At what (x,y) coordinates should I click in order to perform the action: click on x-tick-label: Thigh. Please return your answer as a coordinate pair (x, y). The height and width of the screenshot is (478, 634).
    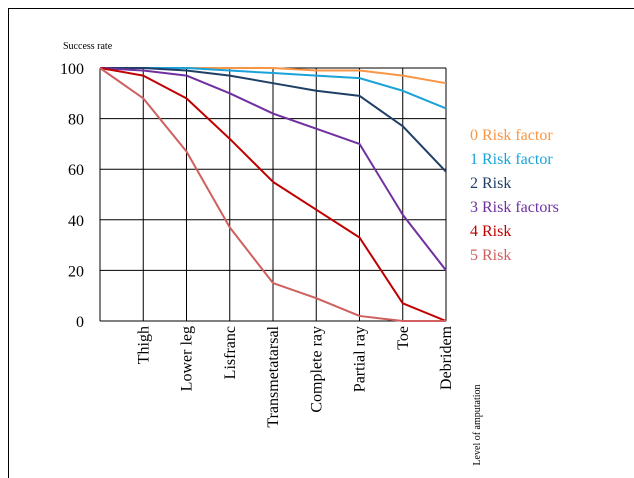
    Looking at the image, I should click on (143, 345).